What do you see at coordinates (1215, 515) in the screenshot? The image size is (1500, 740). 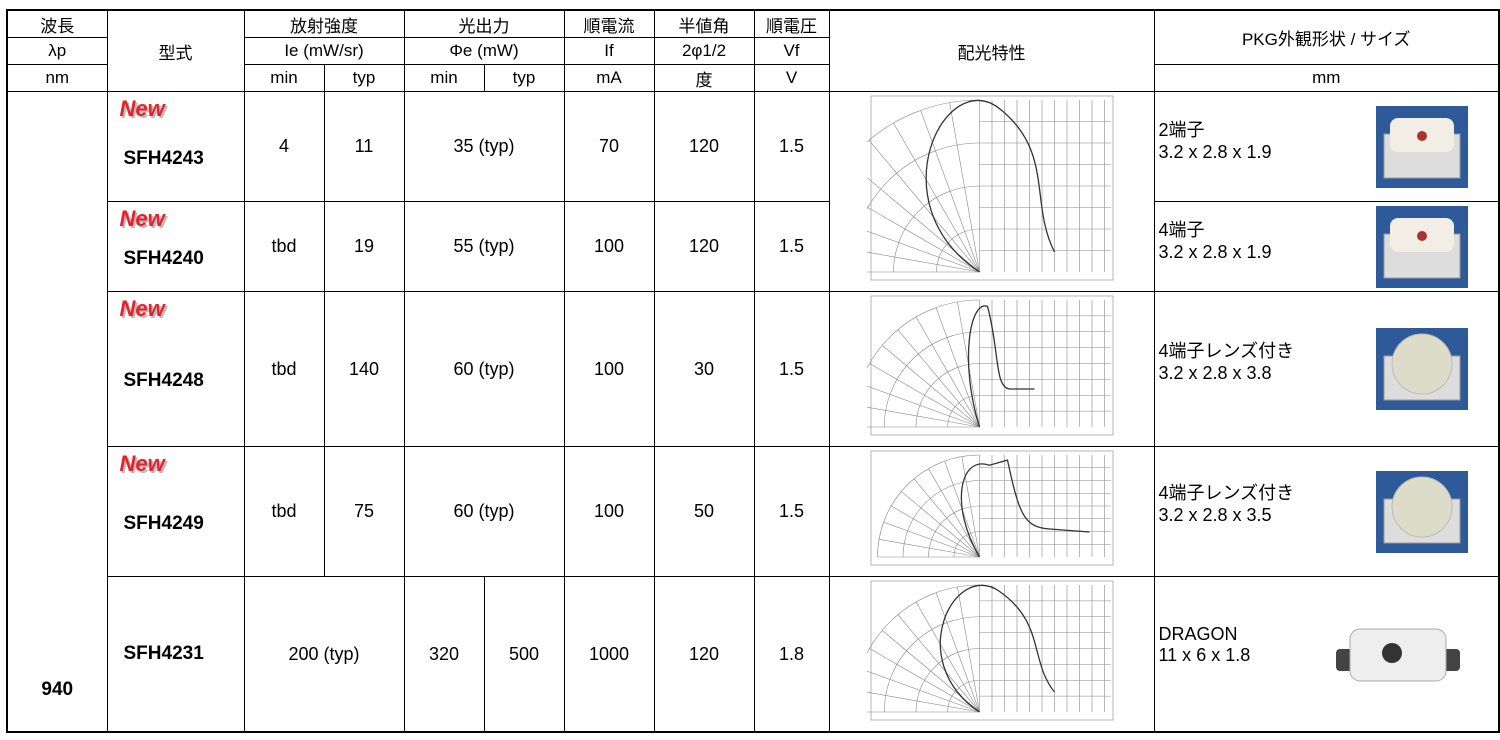 I see `package-size: 3.2 x 2.8 x 3.5` at bounding box center [1215, 515].